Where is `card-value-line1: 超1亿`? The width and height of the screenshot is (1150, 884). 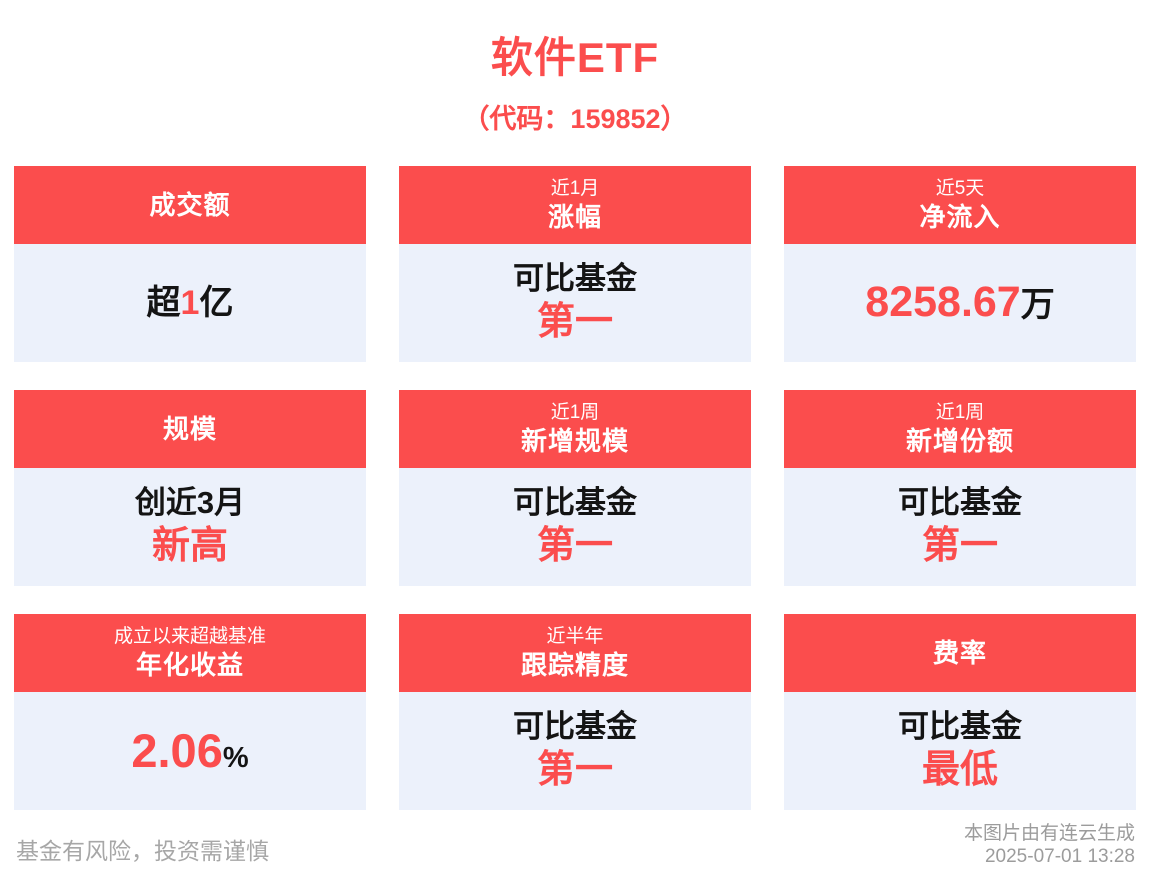 card-value-line1: 超1亿 is located at coordinates (190, 303).